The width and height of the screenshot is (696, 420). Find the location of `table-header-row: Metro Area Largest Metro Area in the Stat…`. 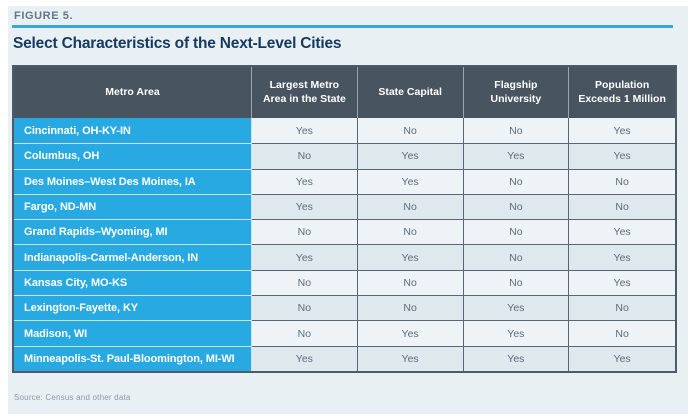

table-header-row: Metro Area Largest Metro Area in the Stat… is located at coordinates (344, 92).